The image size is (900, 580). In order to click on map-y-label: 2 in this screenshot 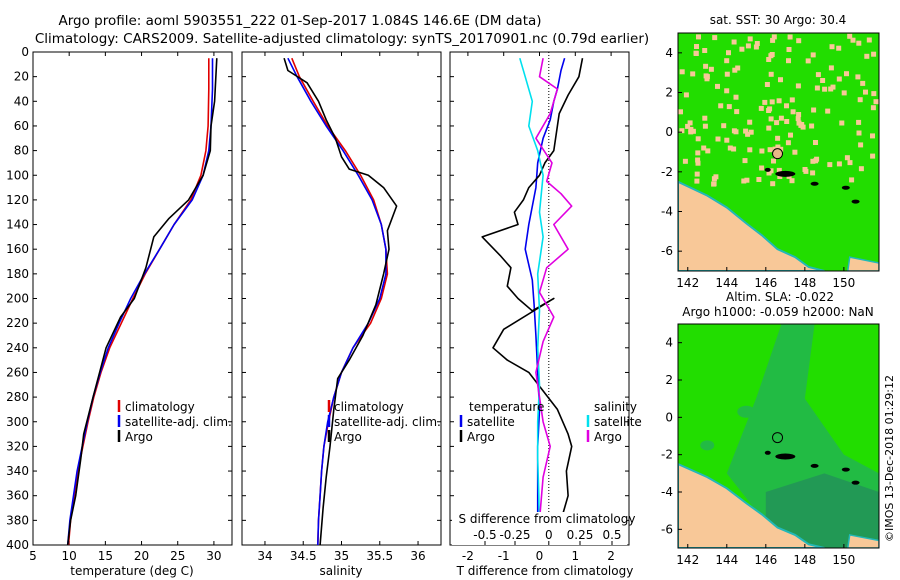, I will do `click(669, 93)`.